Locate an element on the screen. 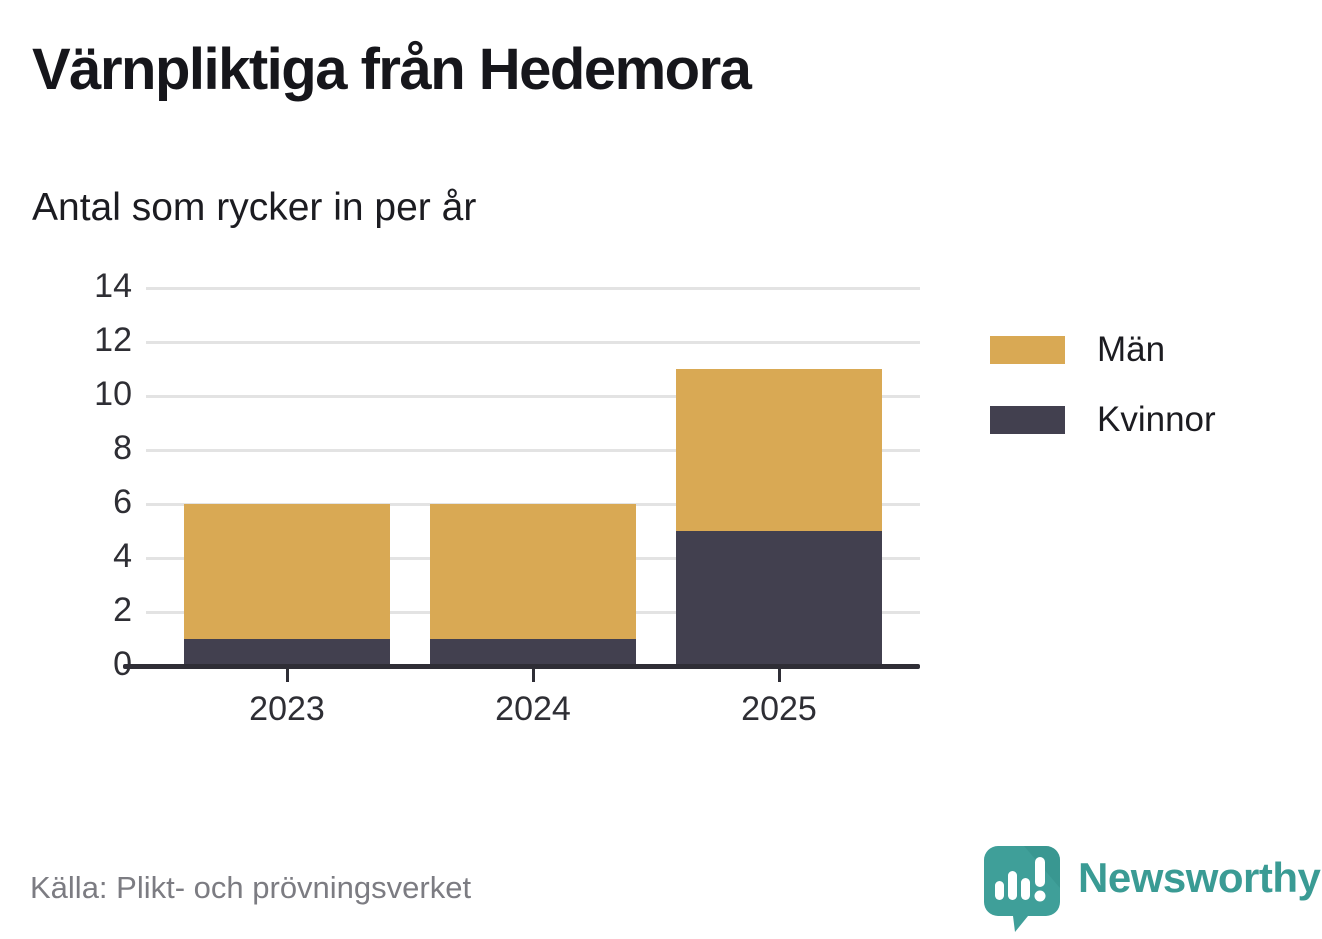  legend-swatch-Män is located at coordinates (1027, 350).